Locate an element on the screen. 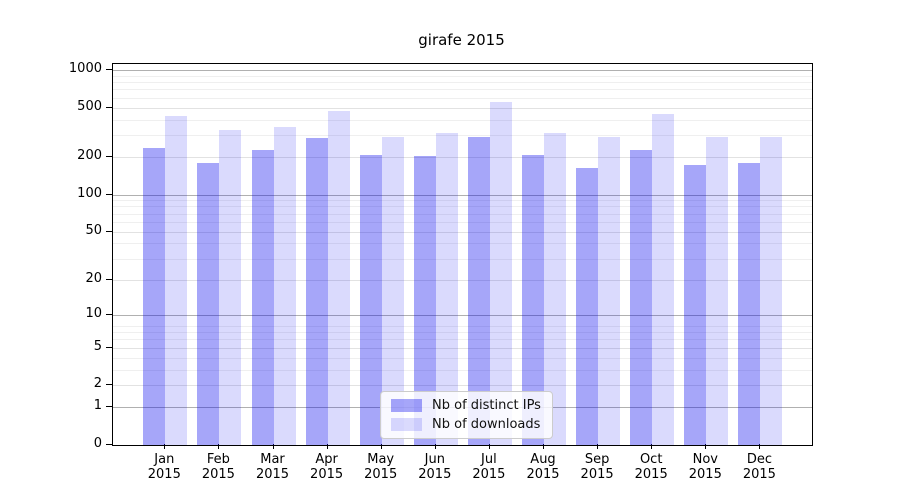 This screenshot has width=900, height=500. bar-downloads-sep is located at coordinates (609, 291).